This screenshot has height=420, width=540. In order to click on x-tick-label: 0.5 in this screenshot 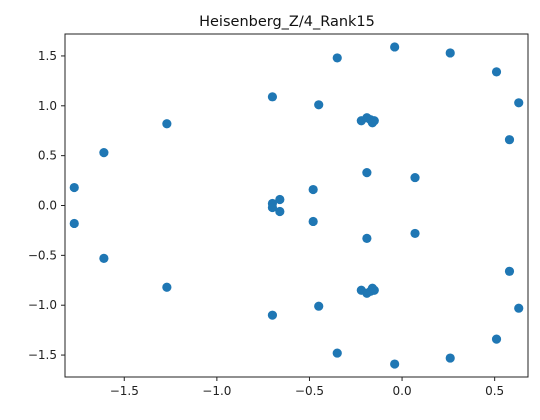, I will do `click(494, 391)`.